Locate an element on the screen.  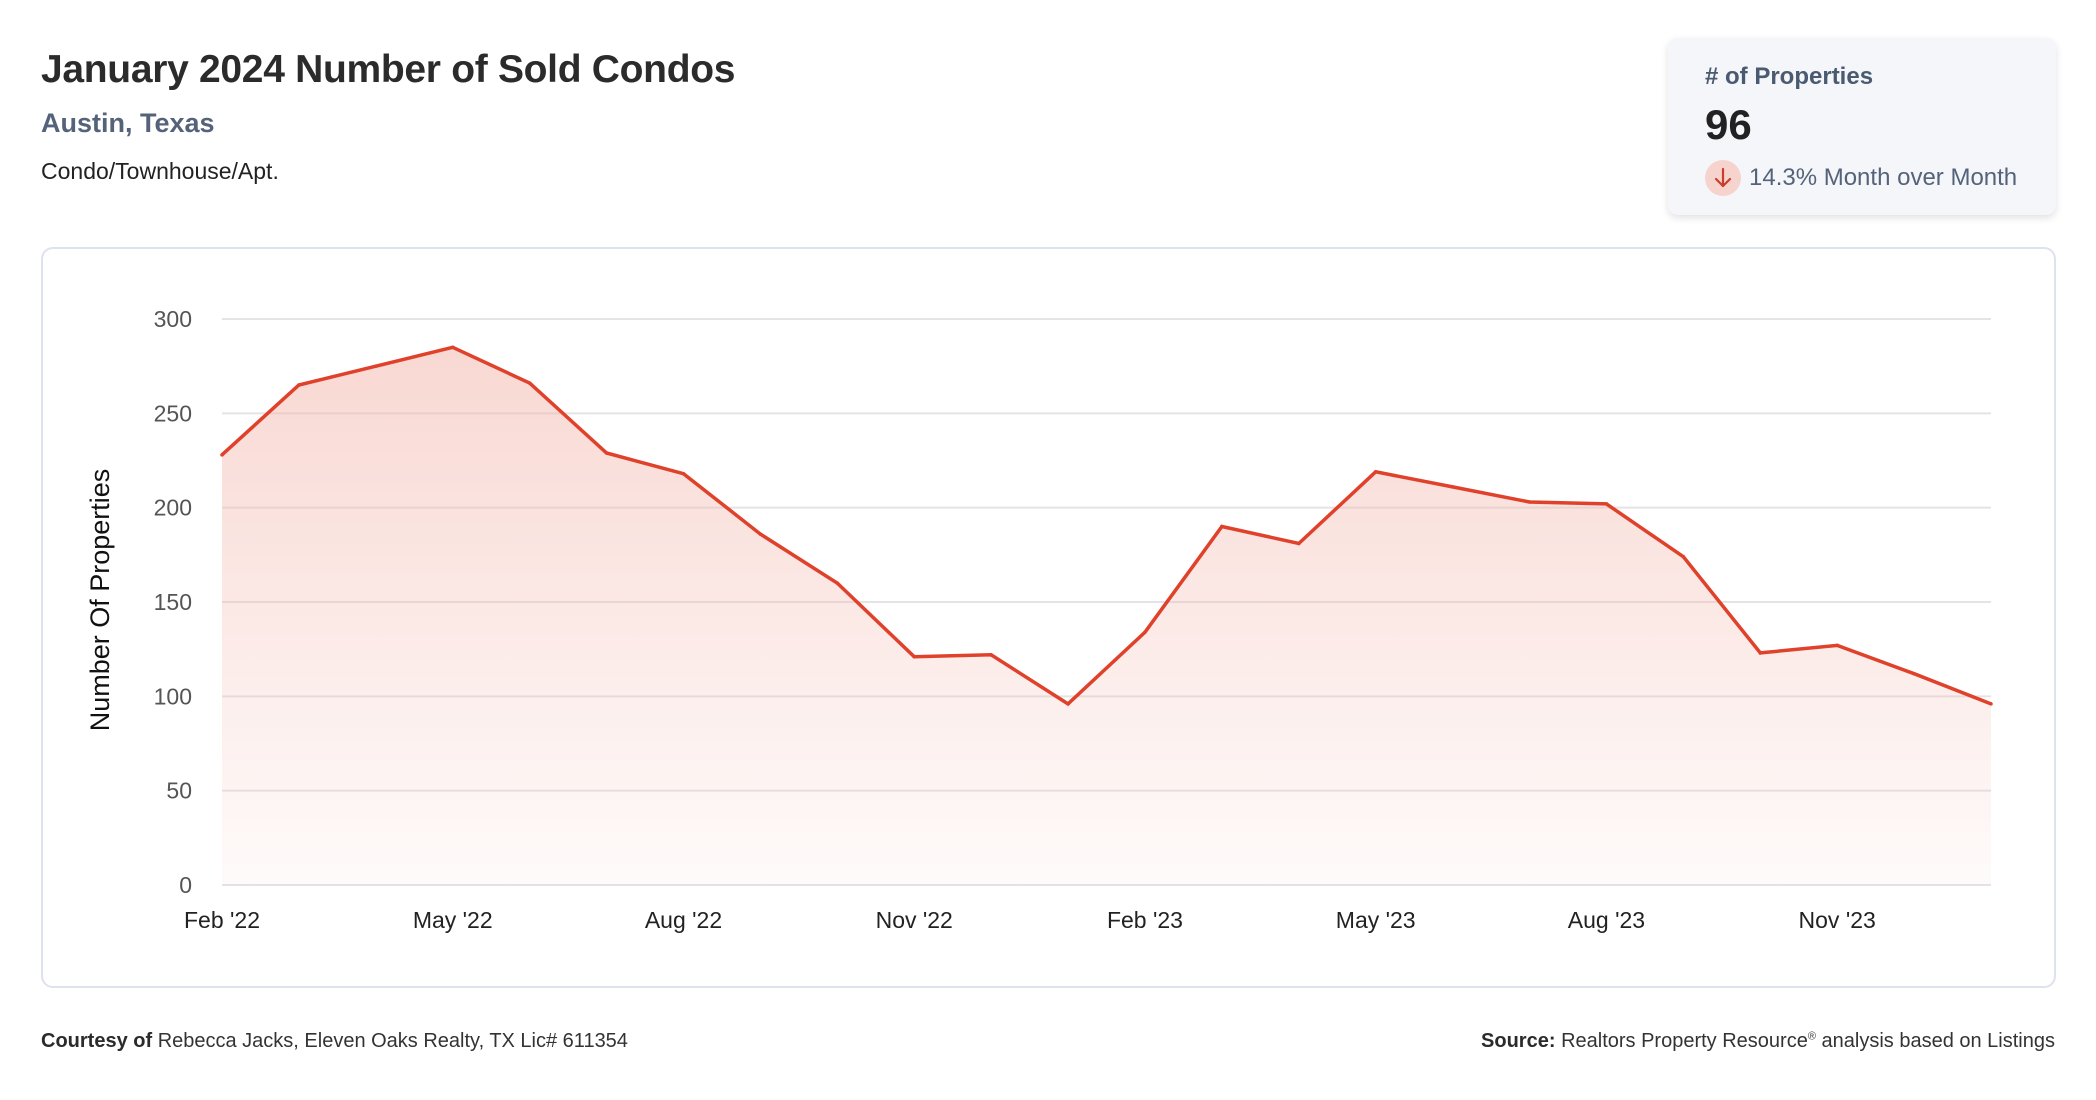
y-tick-label: 50 is located at coordinates (179, 791).